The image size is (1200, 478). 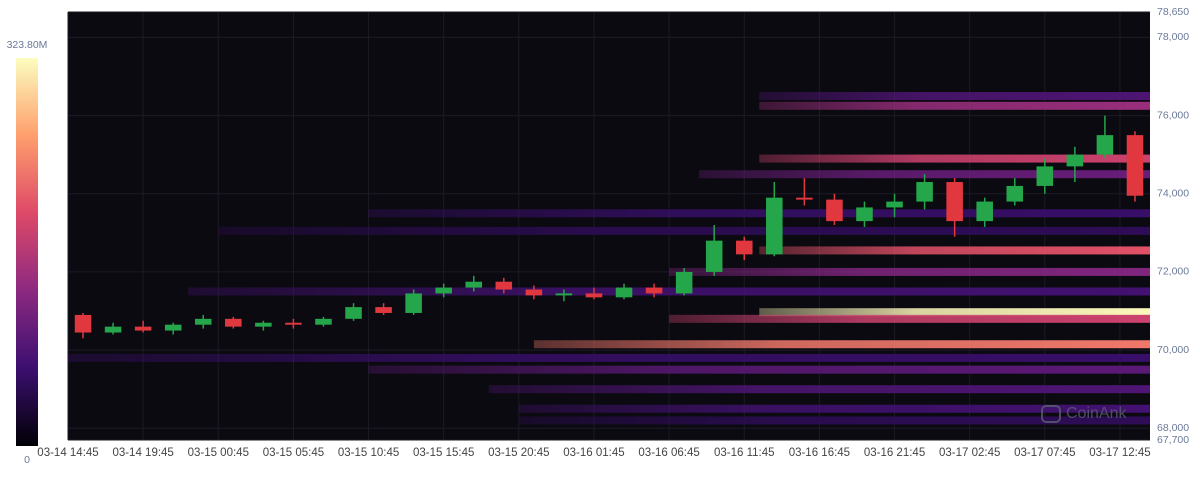 I want to click on x-tick-label: 03-16 16:45, so click(x=819, y=453).